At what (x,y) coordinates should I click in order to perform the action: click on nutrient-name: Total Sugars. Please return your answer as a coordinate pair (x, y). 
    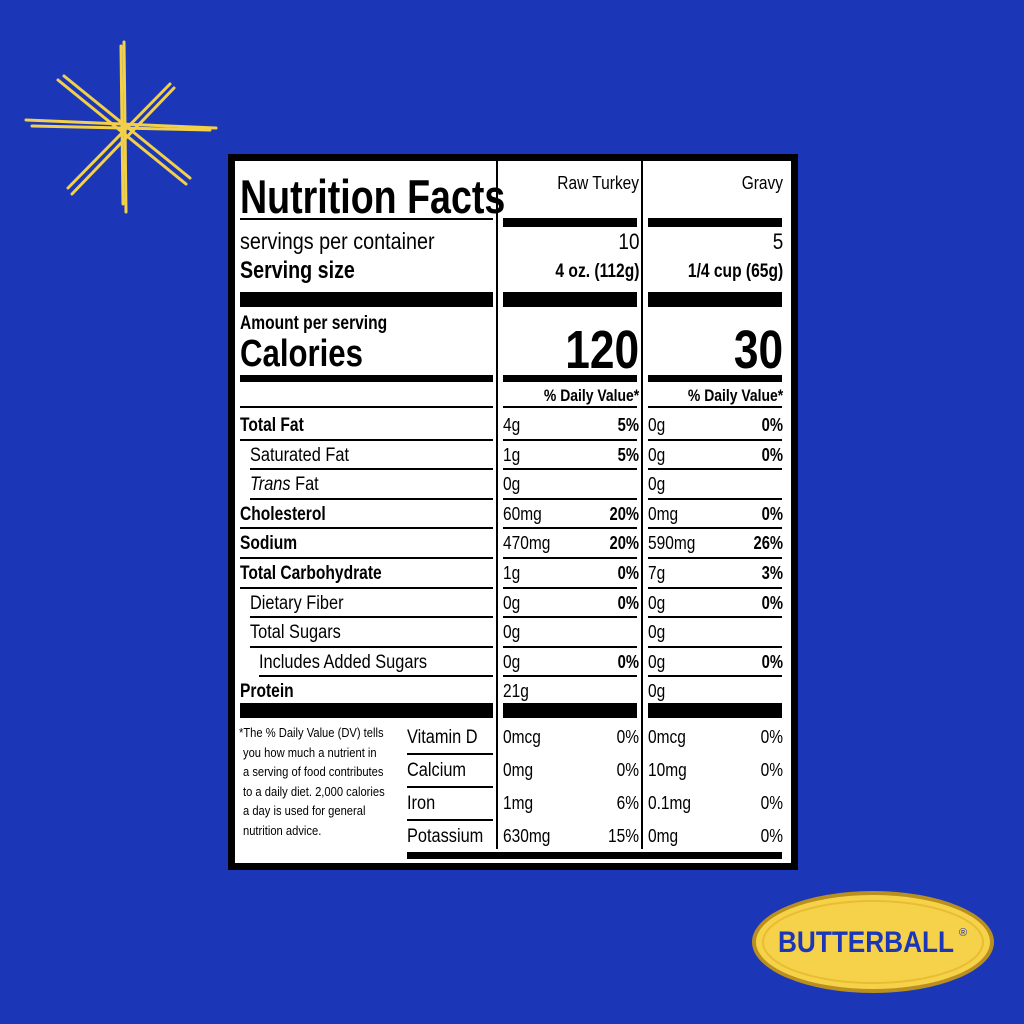
    Looking at the image, I should click on (295, 633).